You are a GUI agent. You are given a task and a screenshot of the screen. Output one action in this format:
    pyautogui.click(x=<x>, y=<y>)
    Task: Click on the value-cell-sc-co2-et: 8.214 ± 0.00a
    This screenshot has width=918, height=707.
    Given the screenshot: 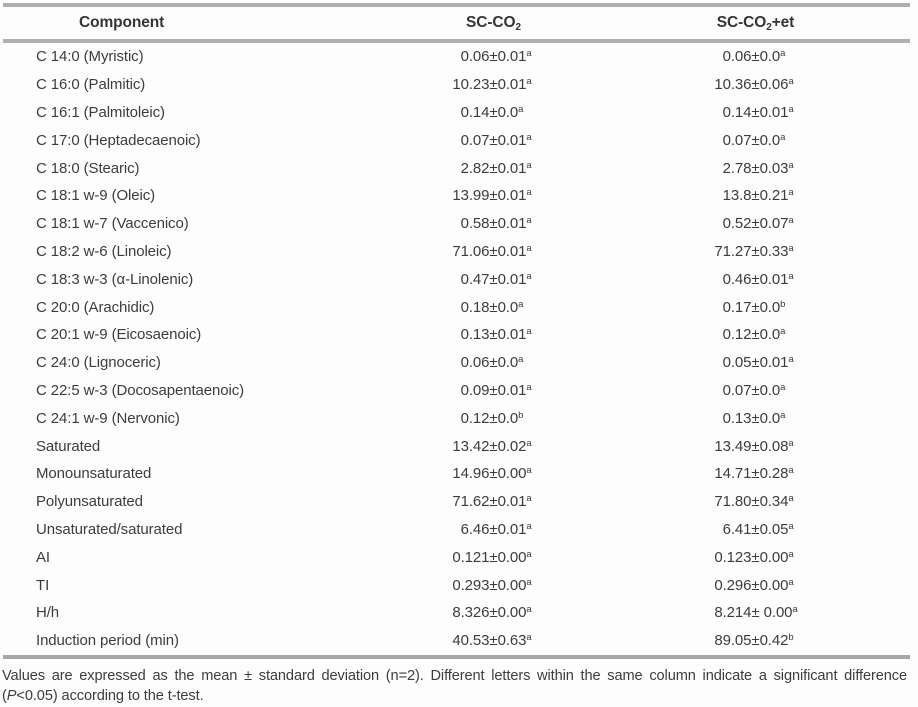 What is the action you would take?
    pyautogui.click(x=765, y=613)
    